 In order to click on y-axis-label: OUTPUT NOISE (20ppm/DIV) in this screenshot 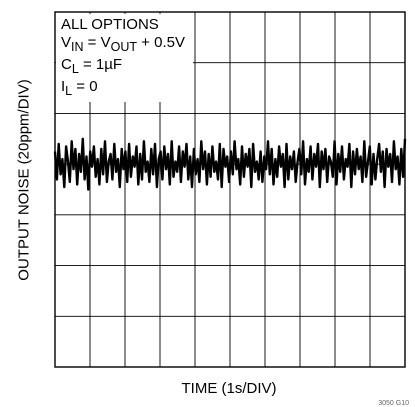, I will do `click(24, 180)`.